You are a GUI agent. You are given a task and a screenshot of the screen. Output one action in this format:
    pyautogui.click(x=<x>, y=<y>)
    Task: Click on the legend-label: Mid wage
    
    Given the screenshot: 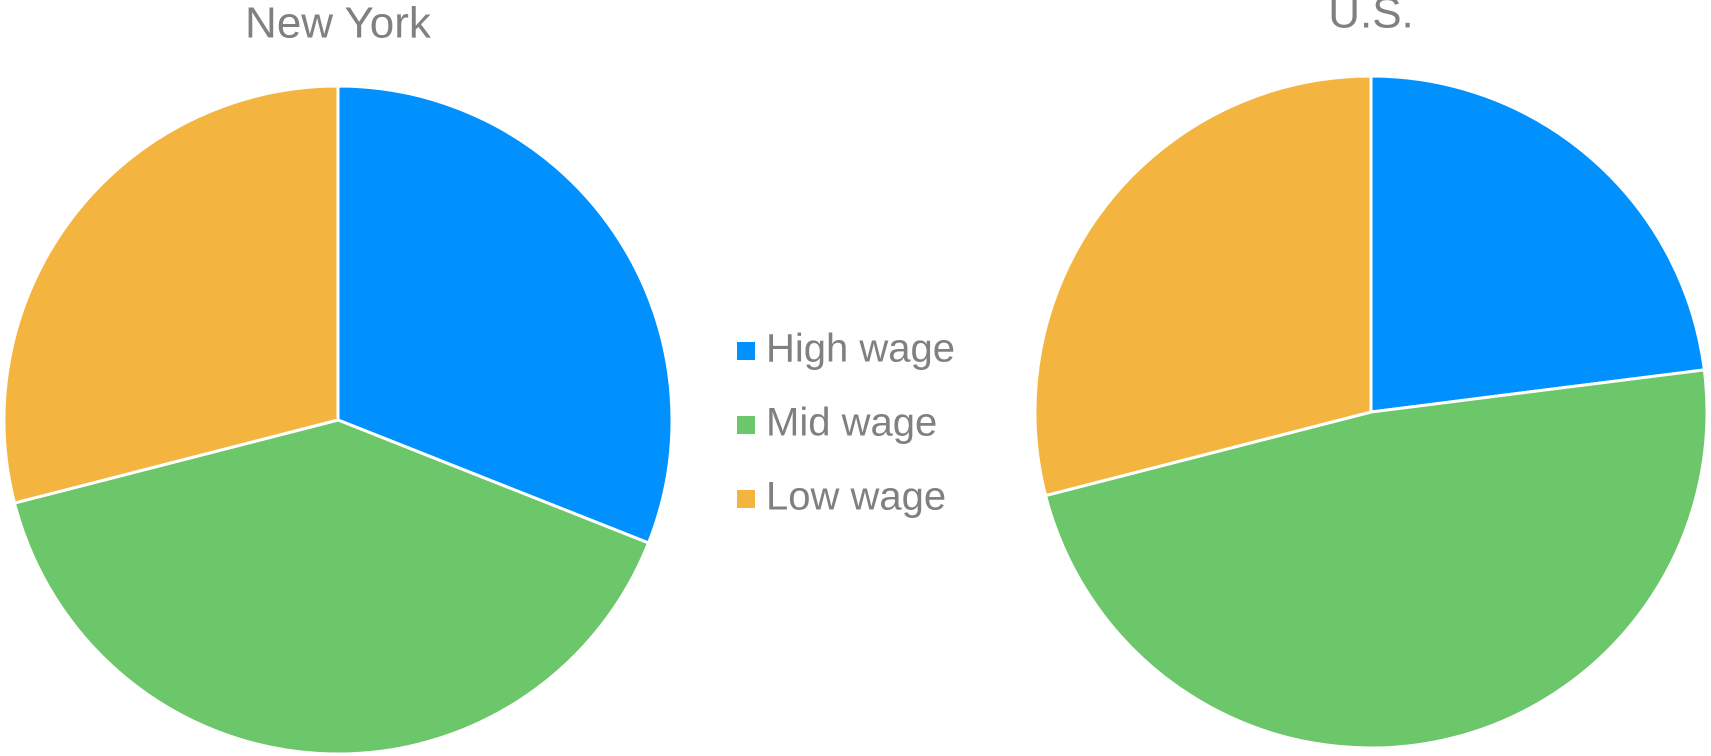 What is the action you would take?
    pyautogui.click(x=851, y=423)
    